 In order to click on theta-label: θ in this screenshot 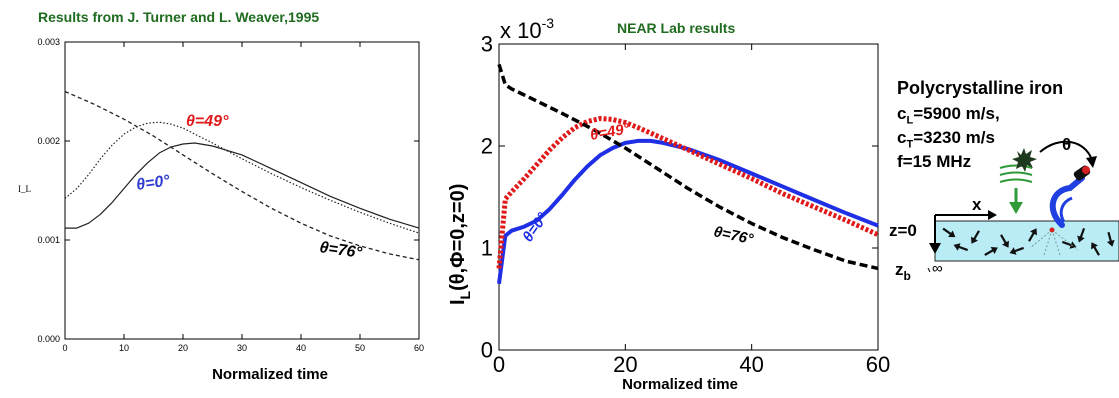, I will do `click(1066, 144)`.